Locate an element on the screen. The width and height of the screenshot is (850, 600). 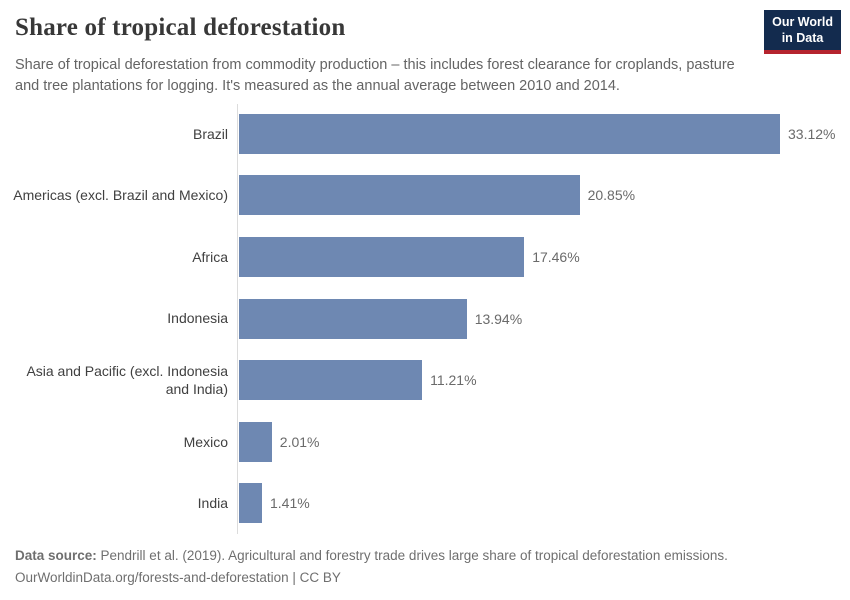
page-title: Share of tropical deforestation is located at coordinates (180, 27).